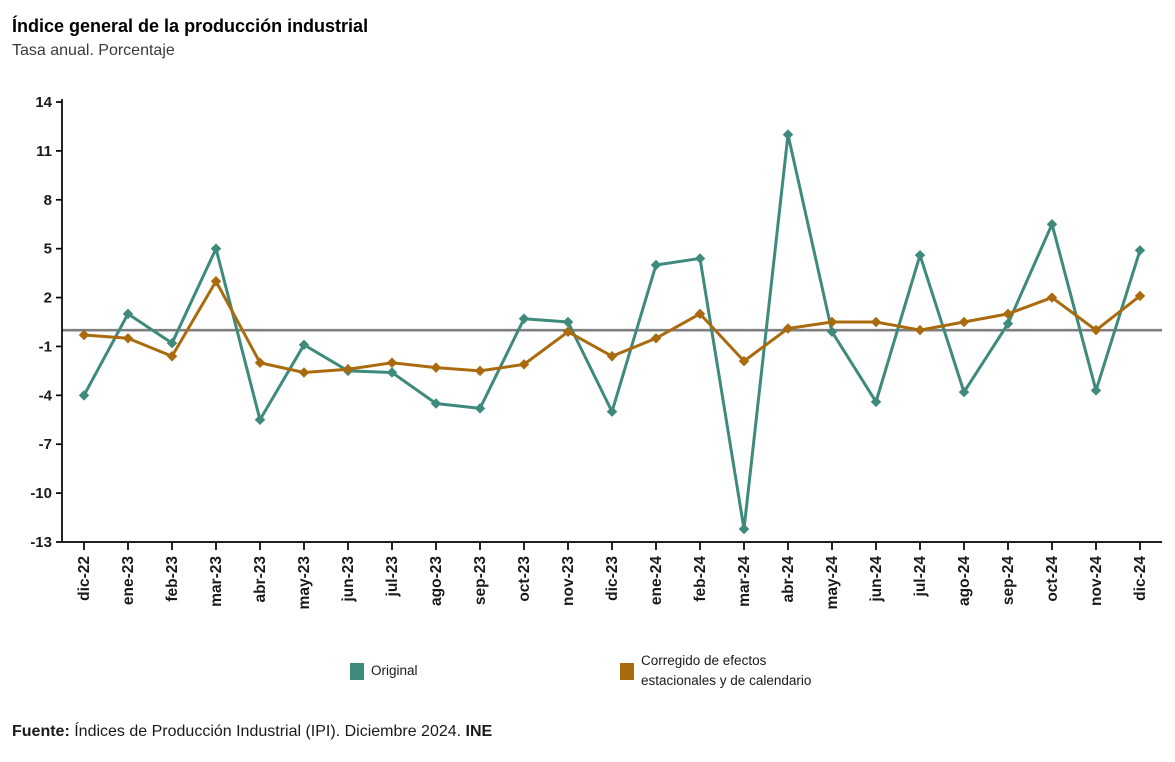 The height and width of the screenshot is (762, 1175). Describe the element at coordinates (46, 395) in the screenshot. I see `y-tick-label: -4` at that location.